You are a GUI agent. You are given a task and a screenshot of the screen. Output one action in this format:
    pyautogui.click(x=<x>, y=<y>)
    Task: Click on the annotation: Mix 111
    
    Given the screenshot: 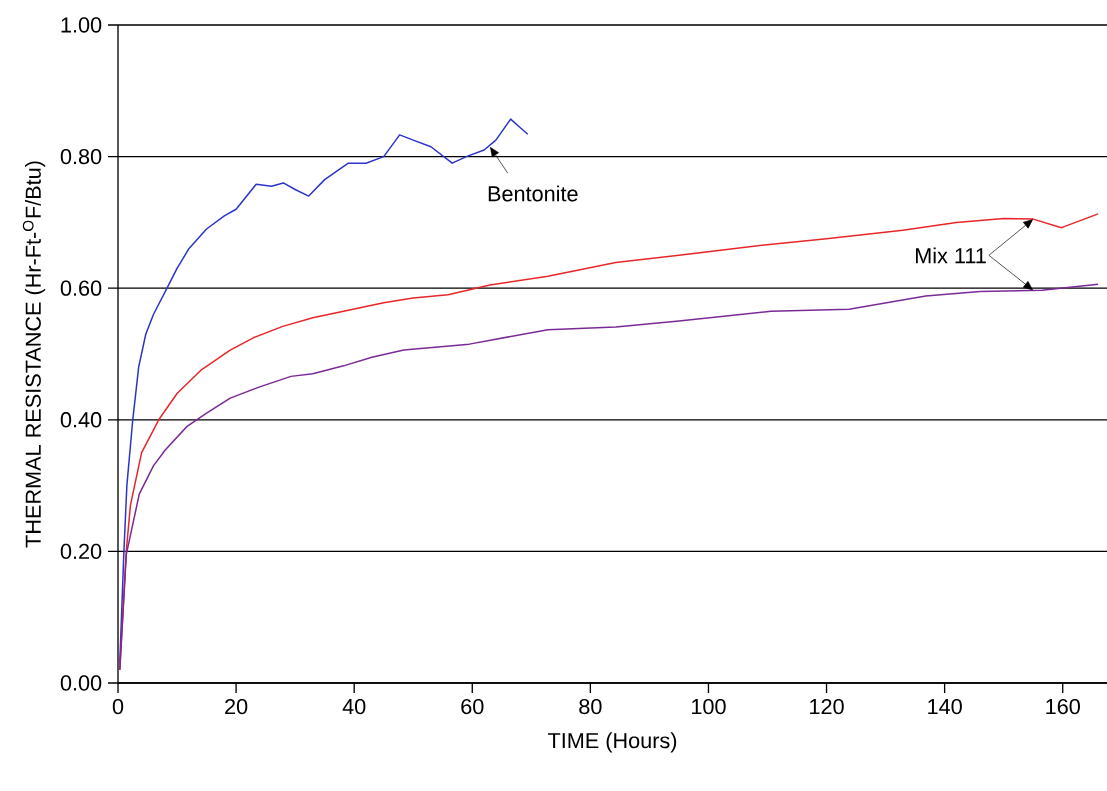 What is the action you would take?
    pyautogui.click(x=950, y=255)
    